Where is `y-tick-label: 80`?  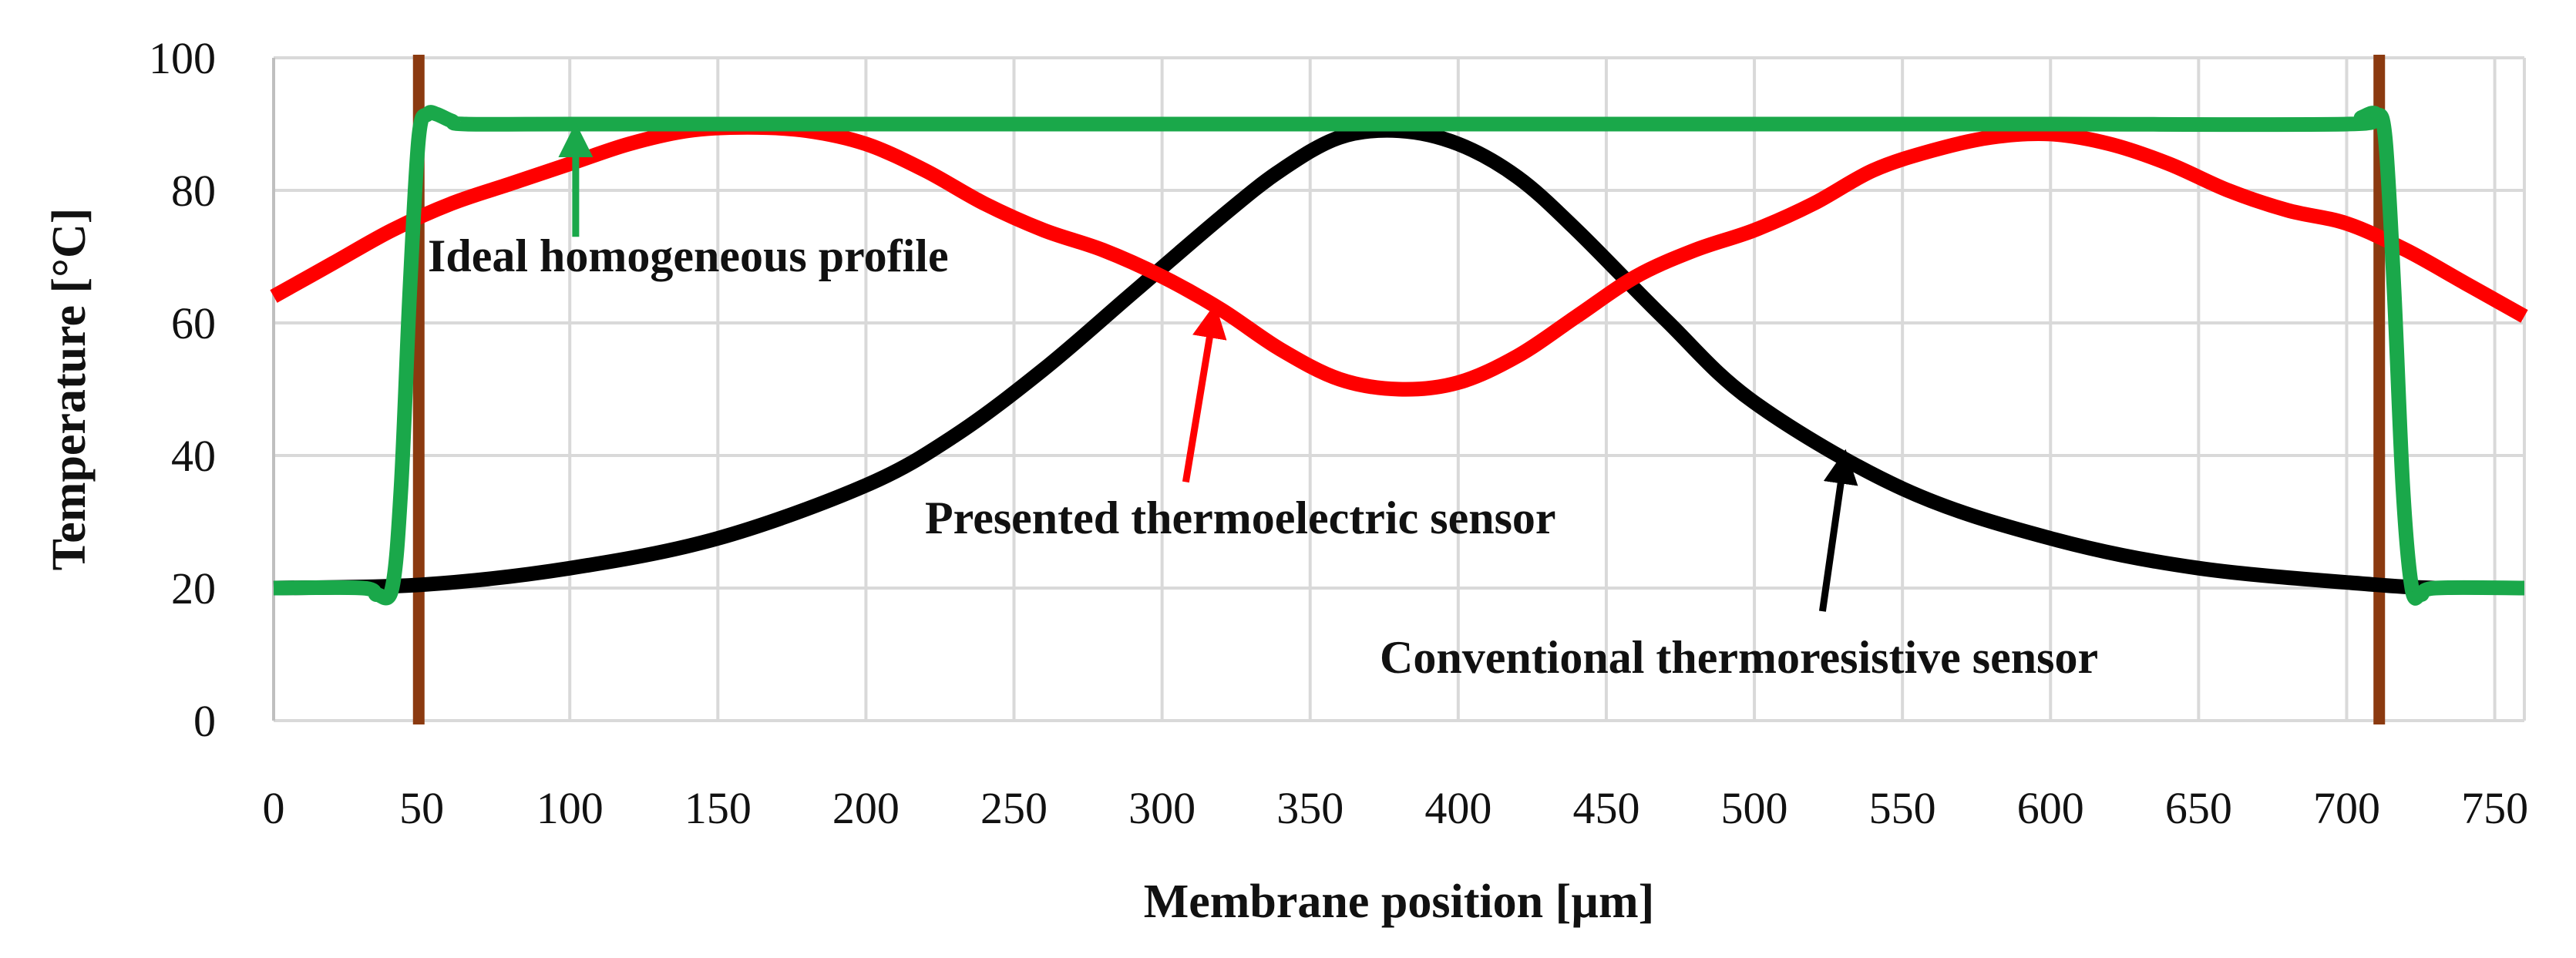 y-tick-label: 80 is located at coordinates (193, 191).